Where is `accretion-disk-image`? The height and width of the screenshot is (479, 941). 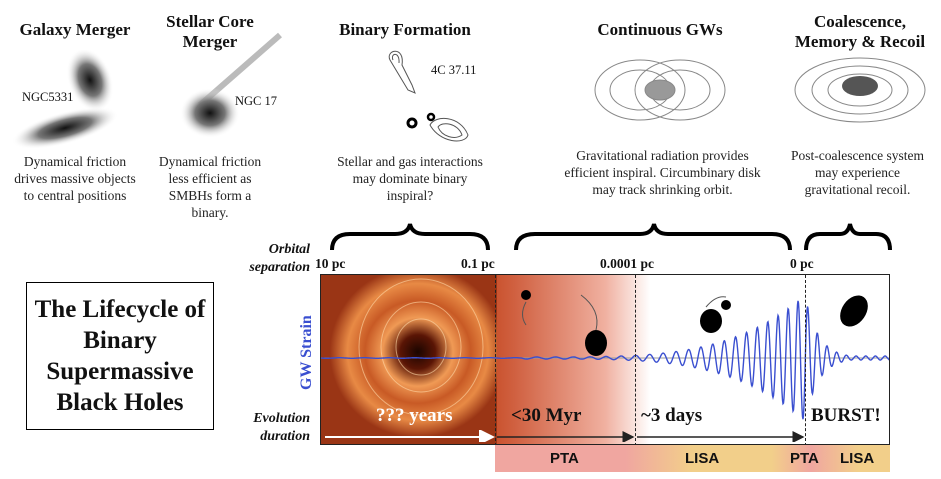 accretion-disk-image is located at coordinates (409, 359).